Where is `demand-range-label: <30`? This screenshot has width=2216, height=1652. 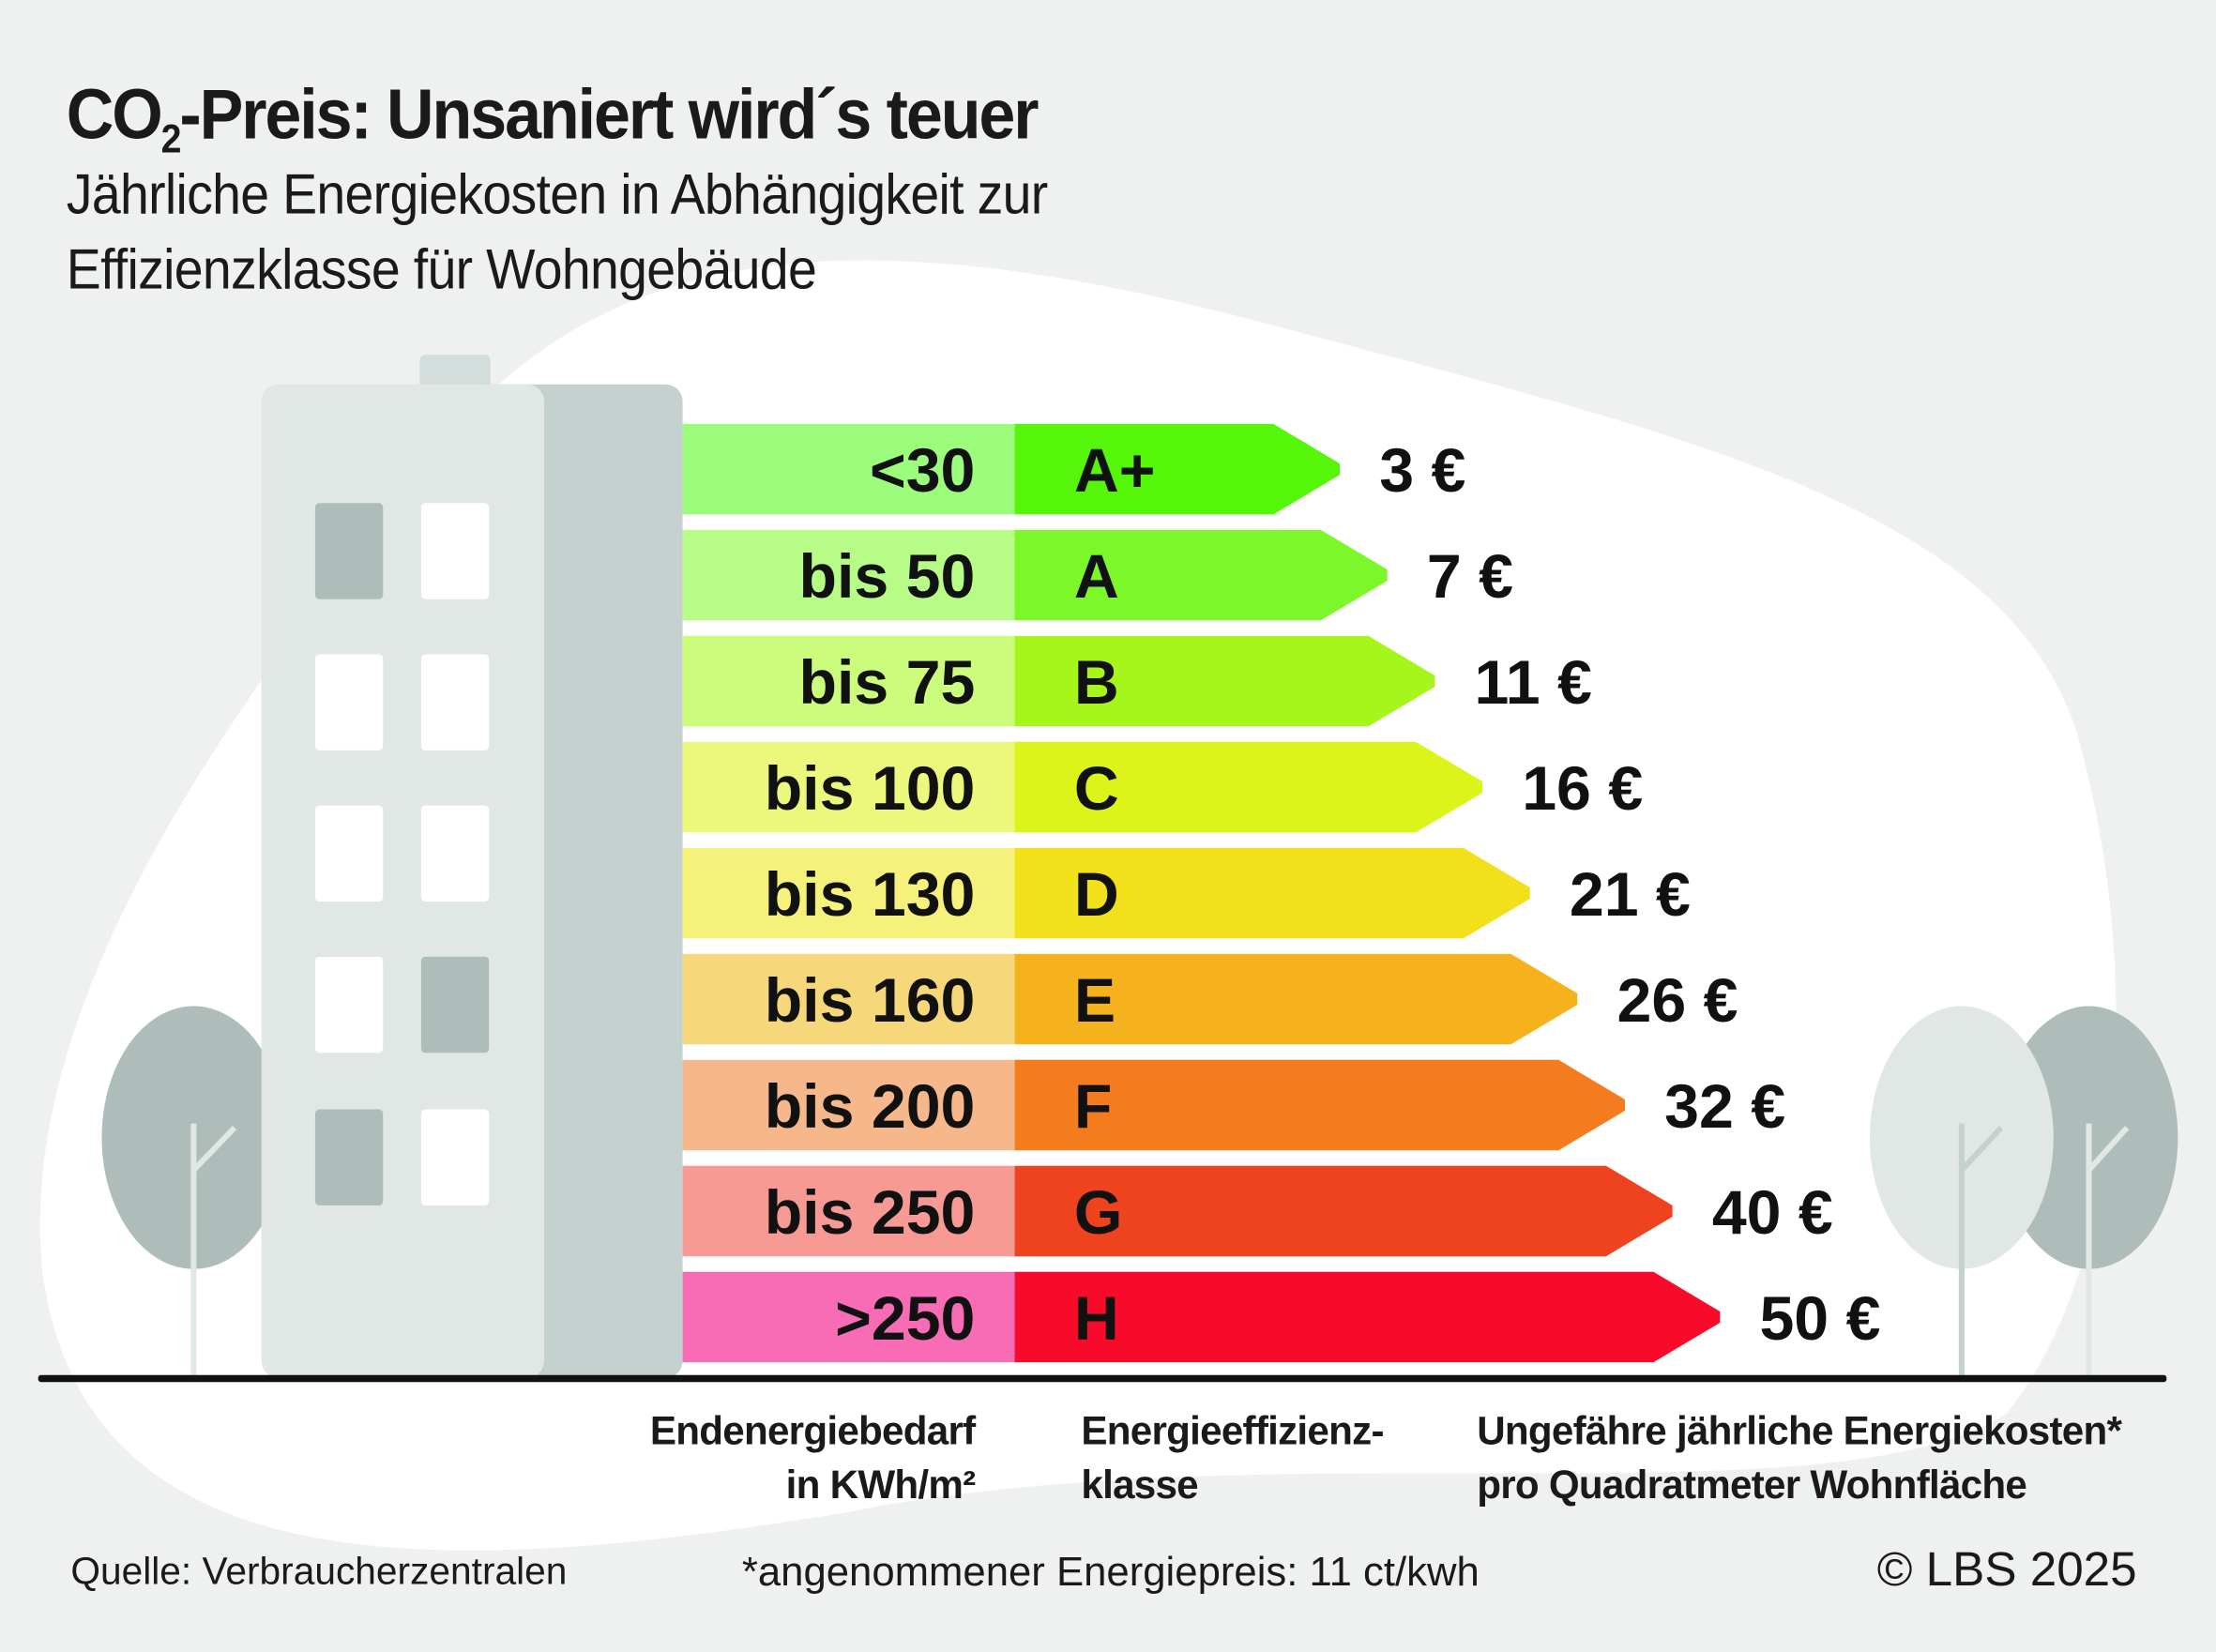
demand-range-label: <30 is located at coordinates (922, 471).